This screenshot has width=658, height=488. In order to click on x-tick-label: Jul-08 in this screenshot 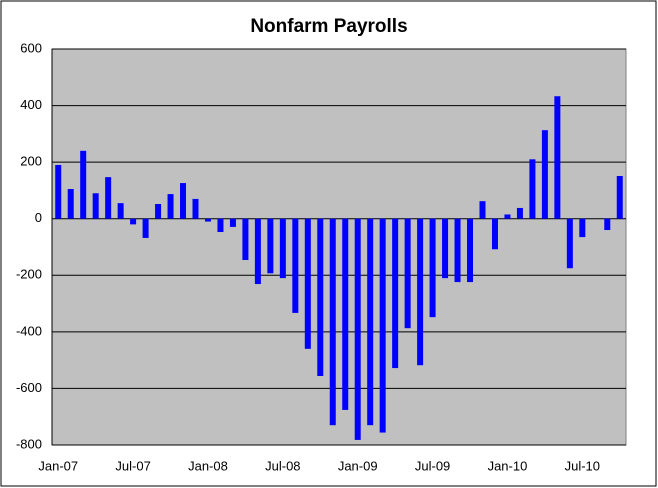, I will do `click(282, 465)`.